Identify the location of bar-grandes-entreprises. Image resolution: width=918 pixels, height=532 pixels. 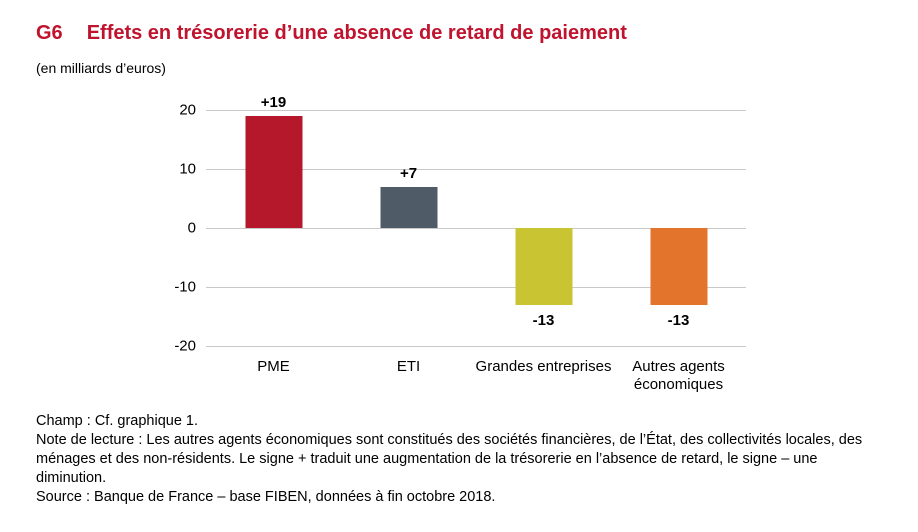
(543, 266).